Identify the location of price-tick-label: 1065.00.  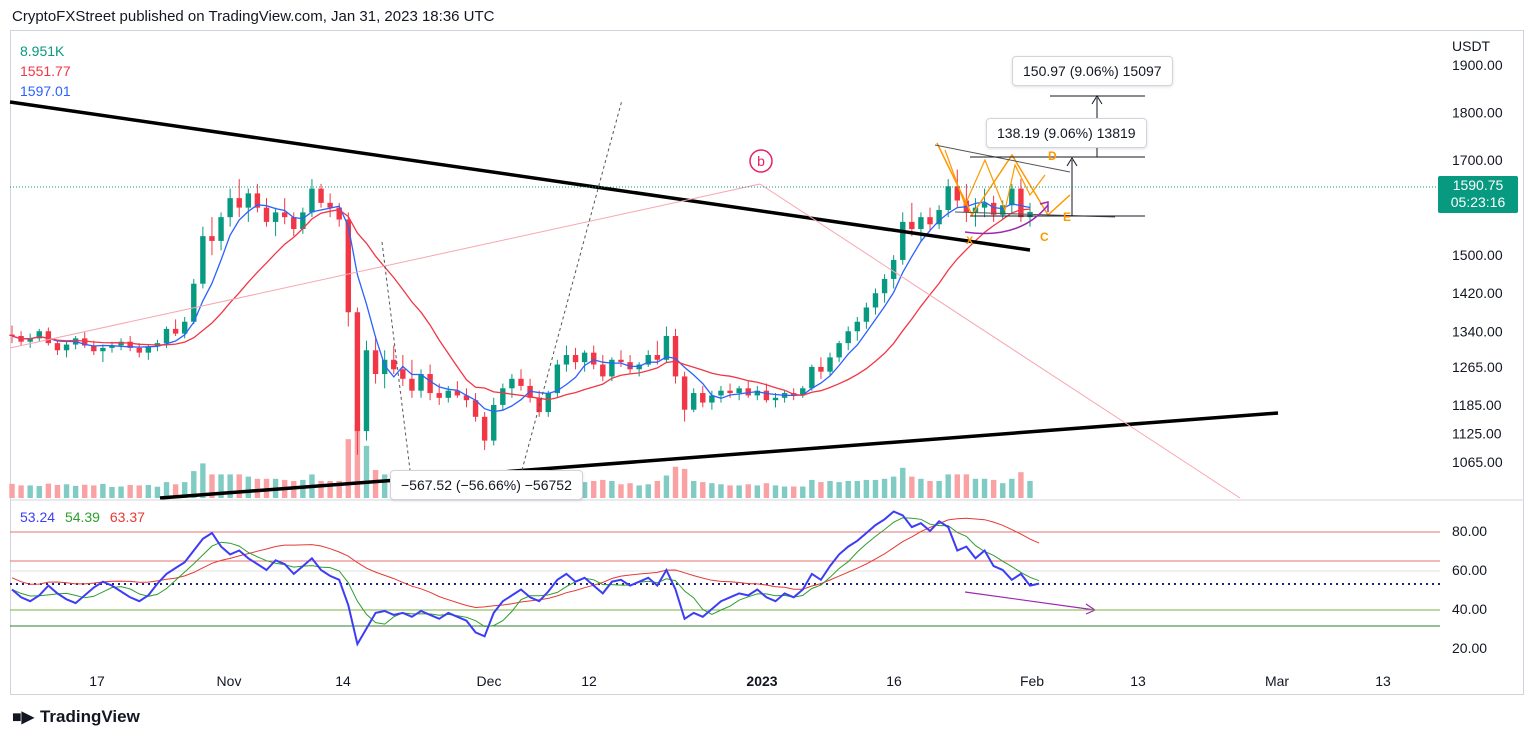
(1477, 462).